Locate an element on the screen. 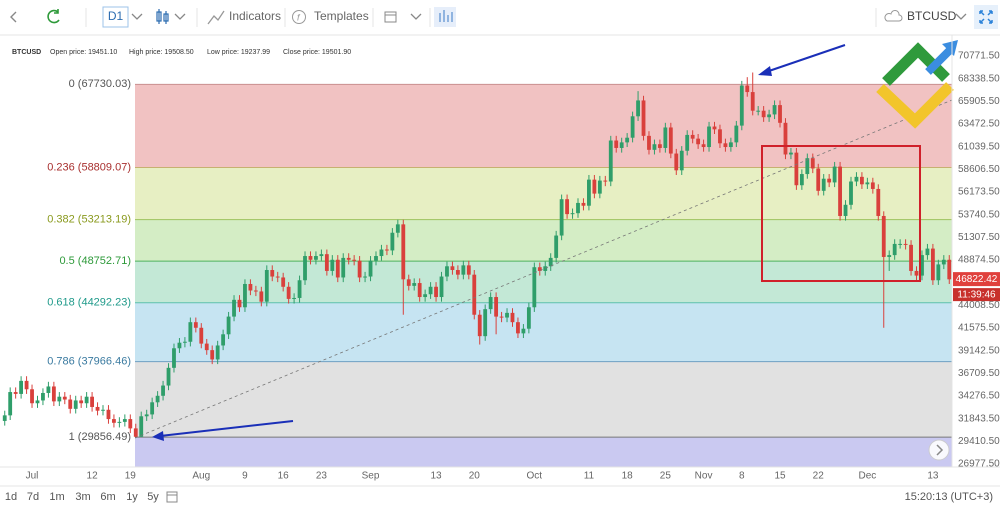 Image resolution: width=1000 pixels, height=509 pixels. date-picker is located at coordinates (172, 497).